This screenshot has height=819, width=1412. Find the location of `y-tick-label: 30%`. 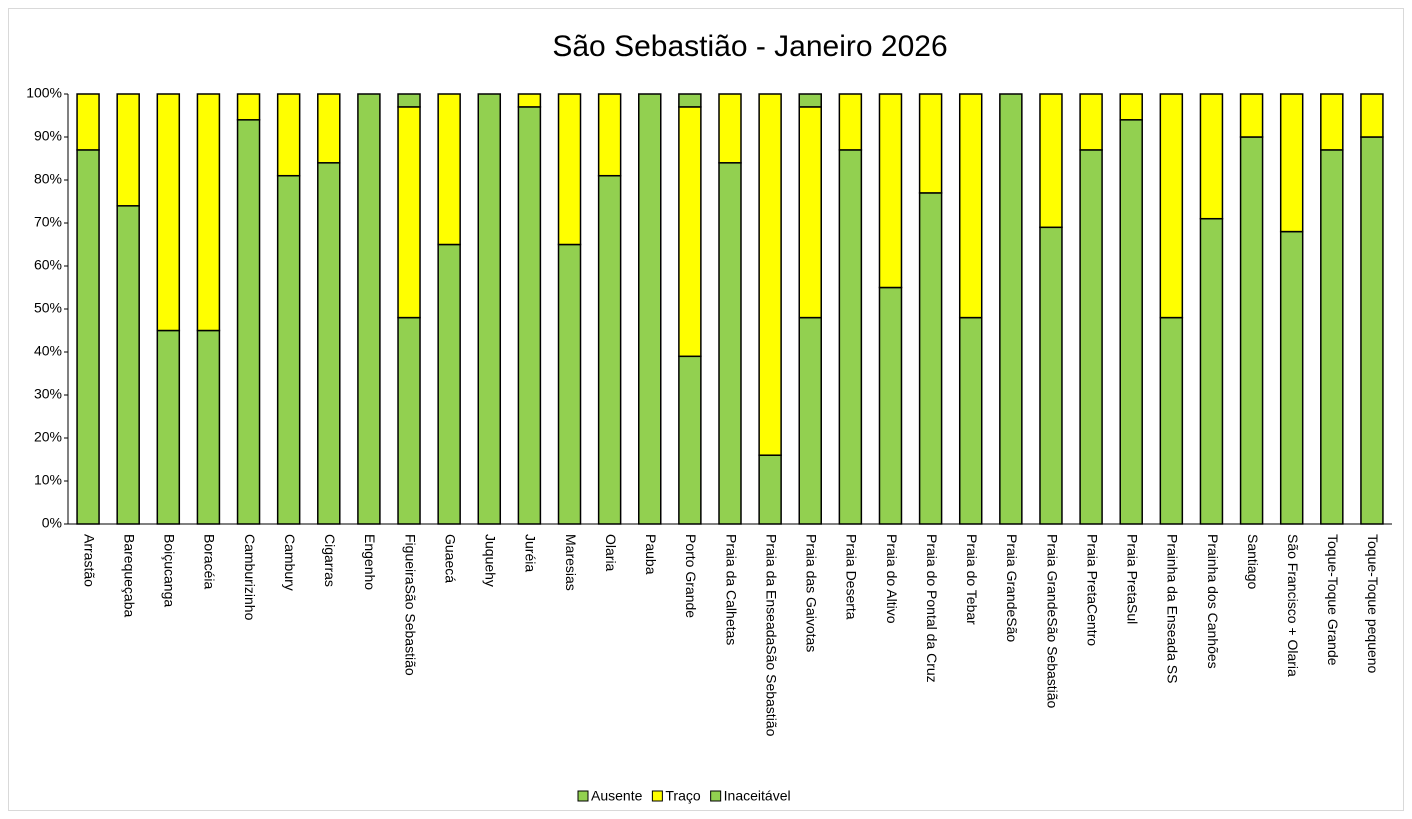

y-tick-label: 30% is located at coordinates (48, 394).